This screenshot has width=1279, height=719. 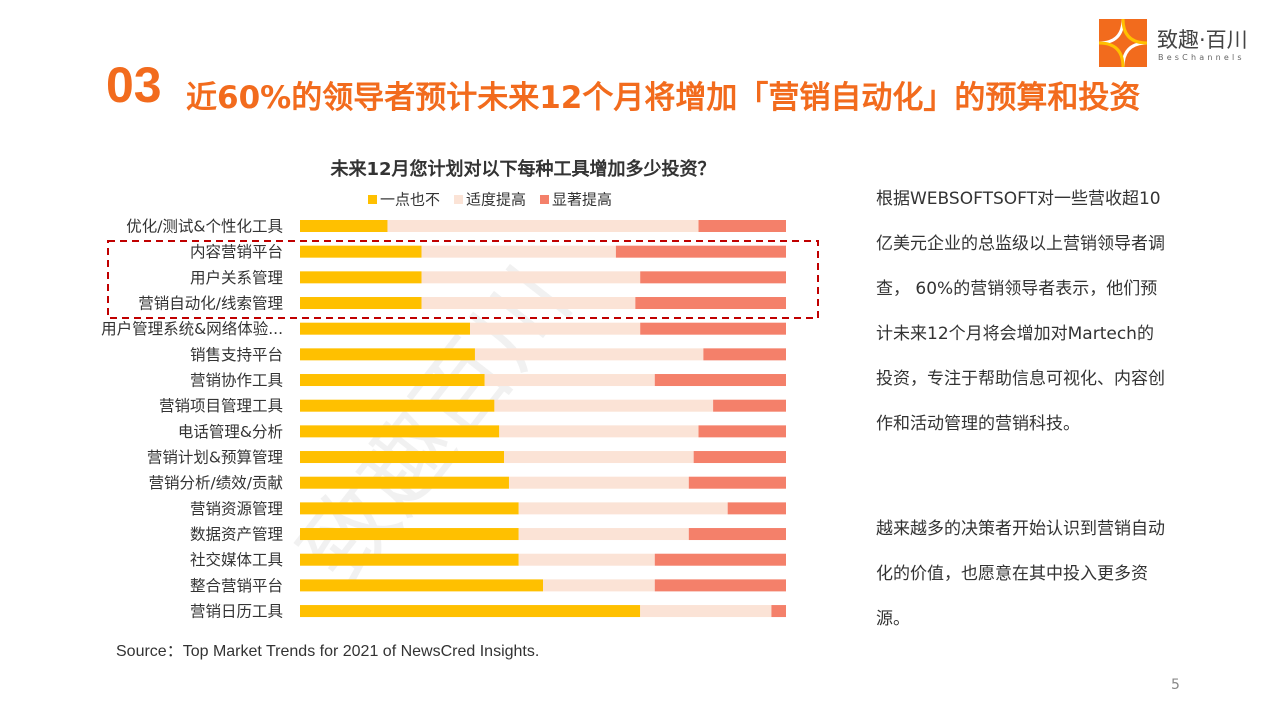 What do you see at coordinates (1201, 57) in the screenshot?
I see `logo-subtitle: BesChannels` at bounding box center [1201, 57].